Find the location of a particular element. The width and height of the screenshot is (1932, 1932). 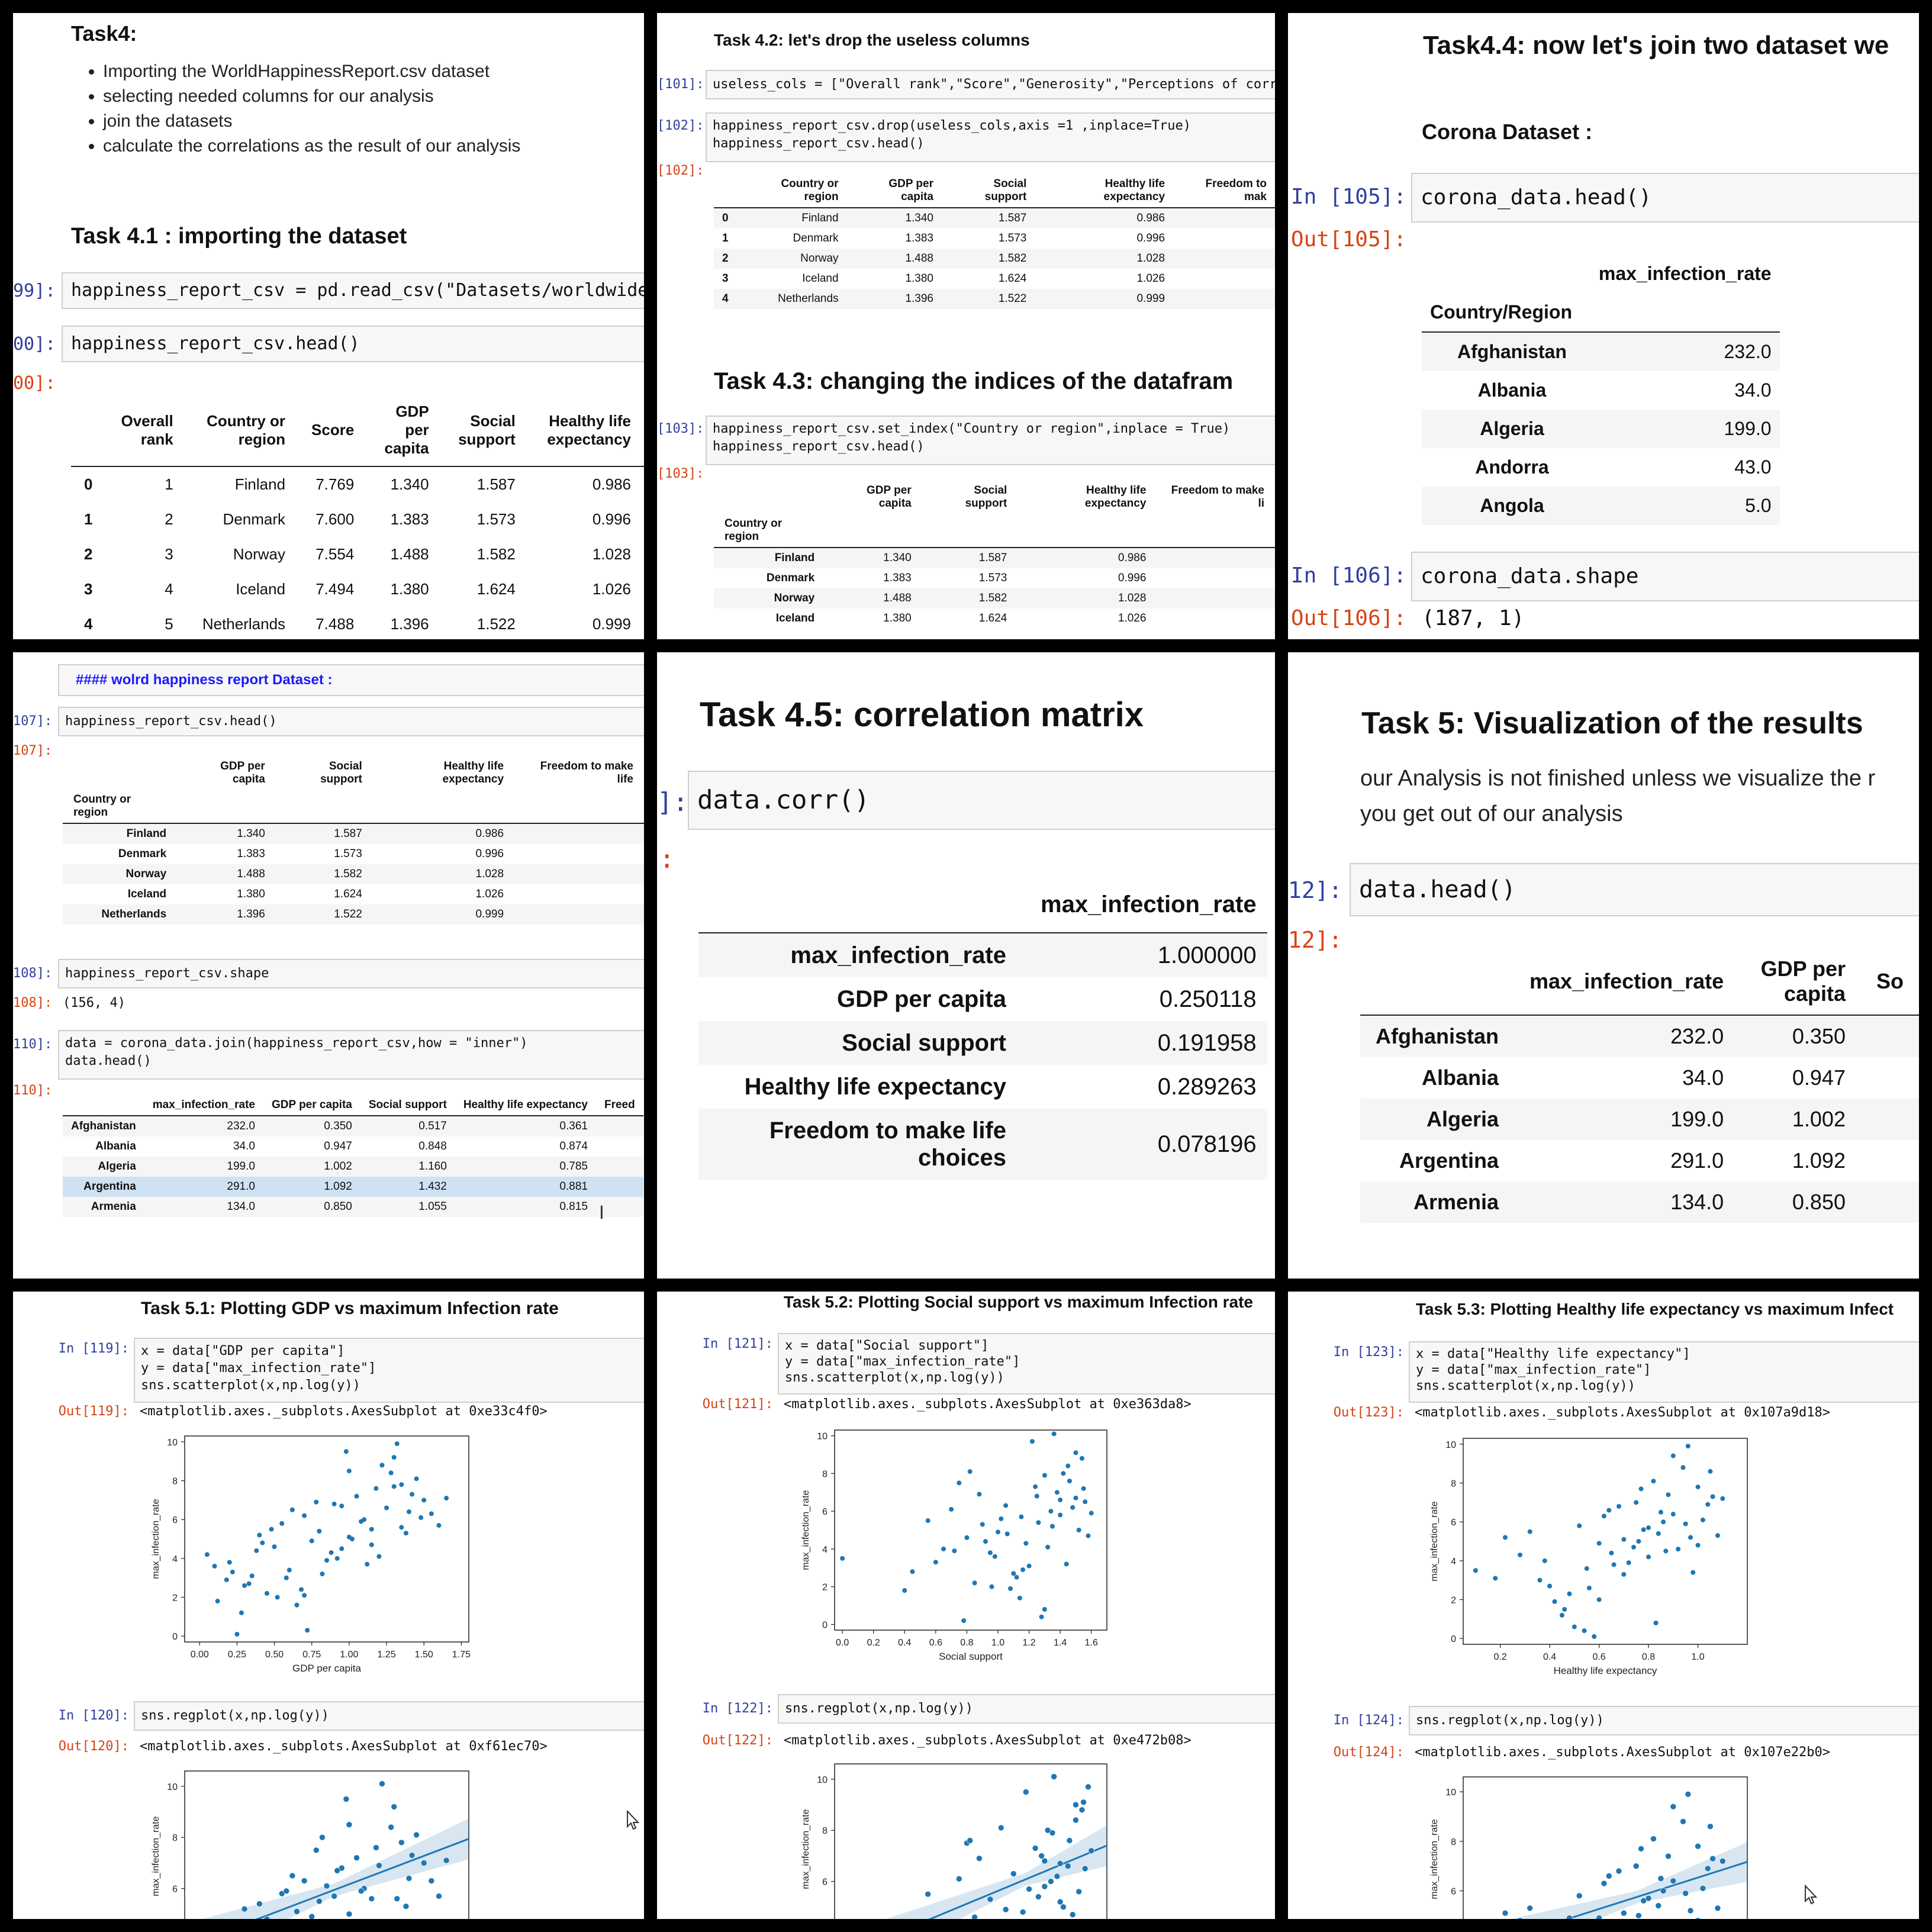

column-header: Freedom to make li is located at coordinates (1217, 497).